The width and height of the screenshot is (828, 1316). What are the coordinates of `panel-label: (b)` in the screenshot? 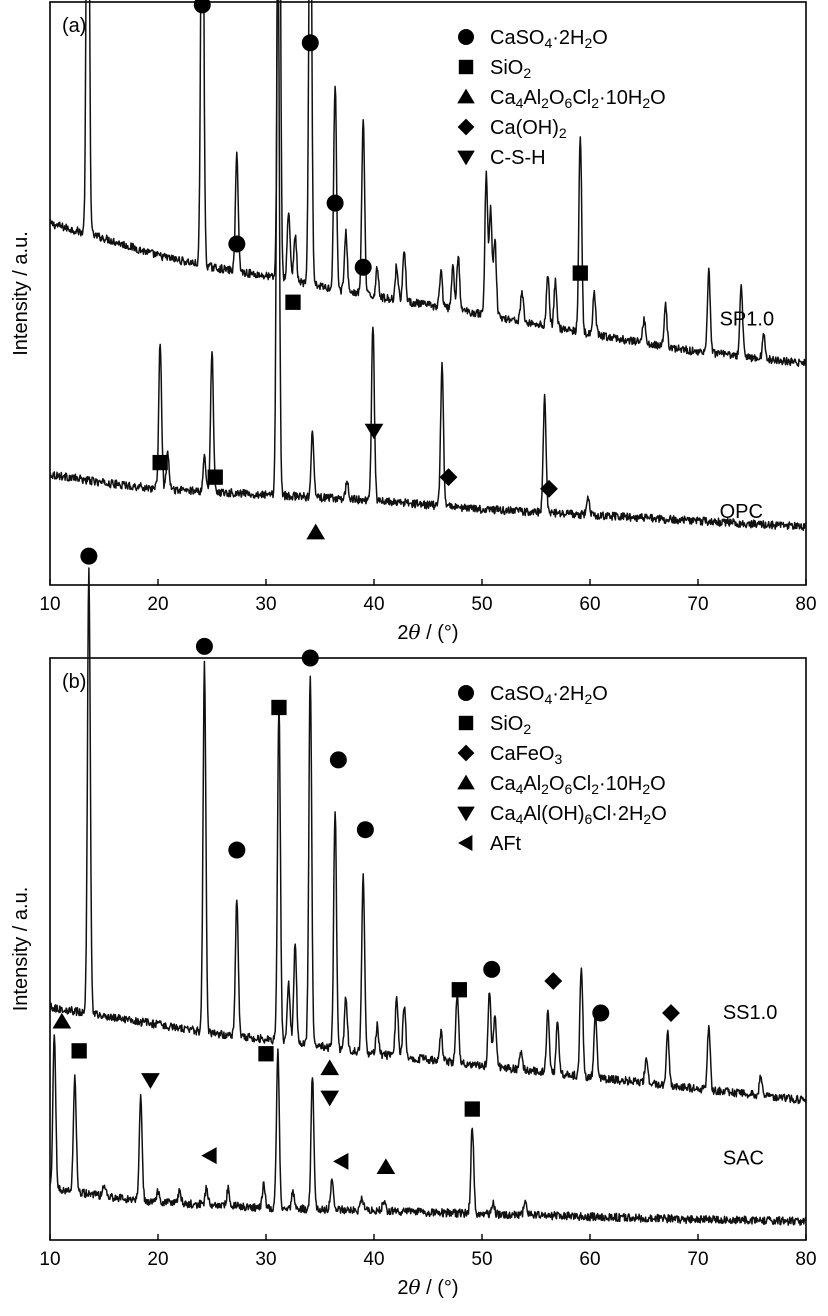 It's located at (74, 682).